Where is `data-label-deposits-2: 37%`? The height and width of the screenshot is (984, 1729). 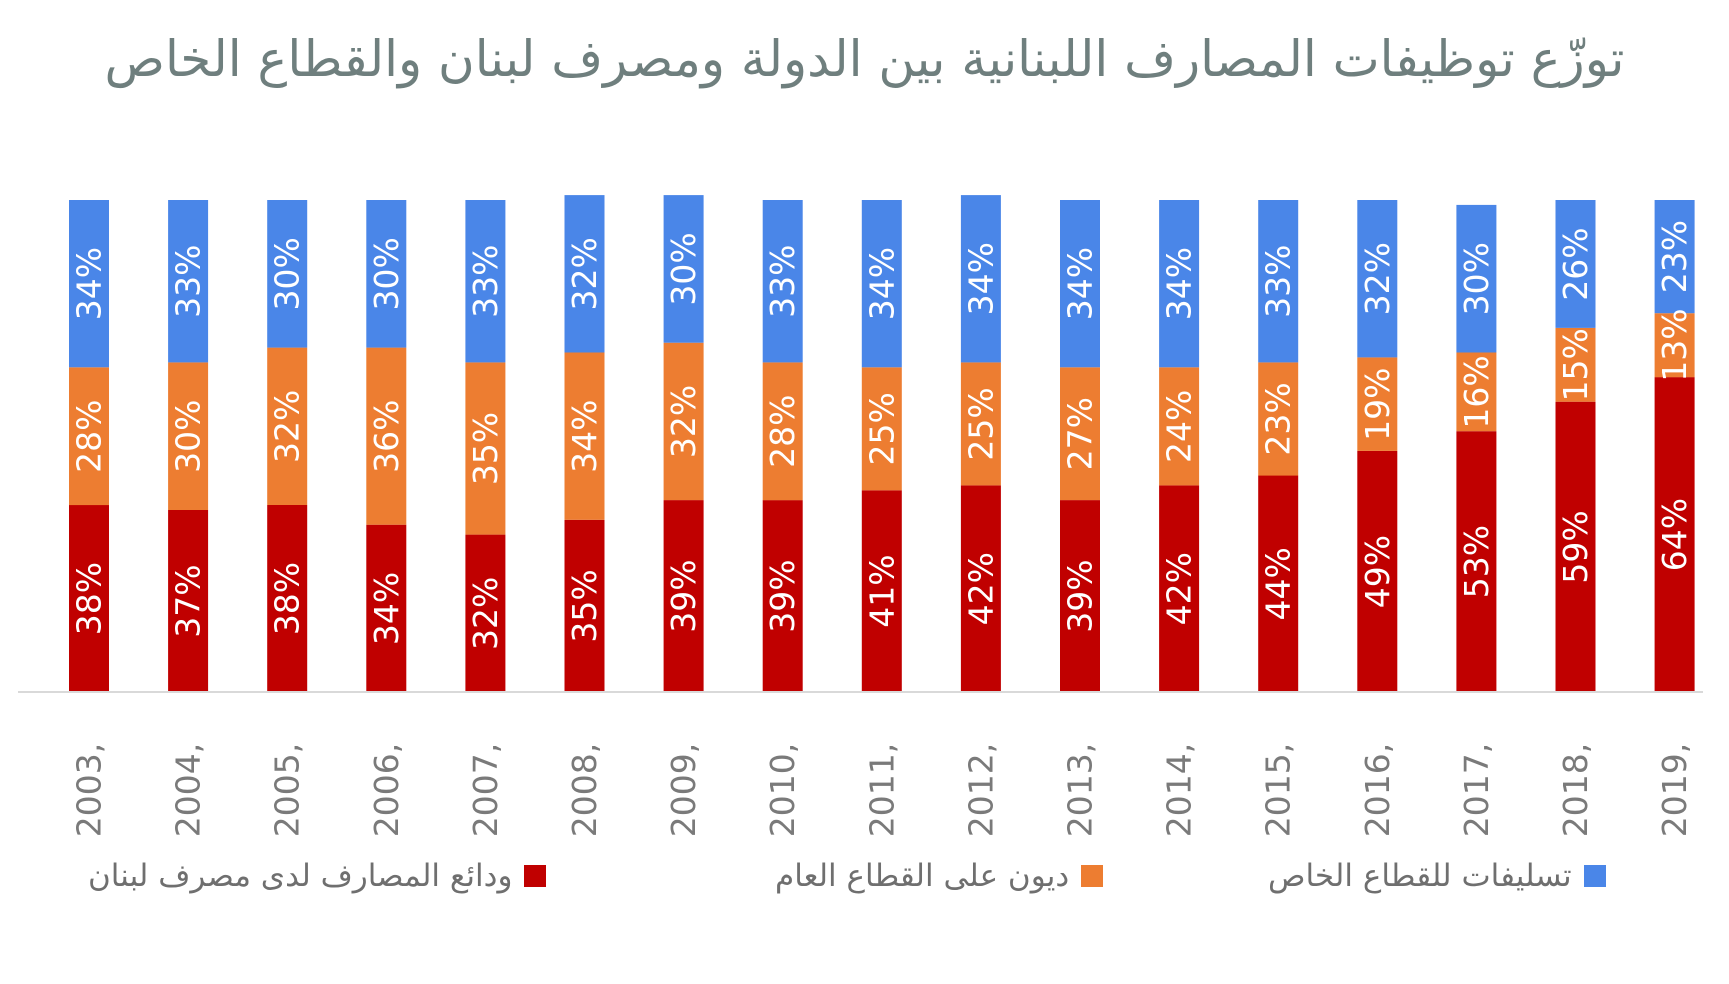 data-label-deposits-2: 37% is located at coordinates (188, 600).